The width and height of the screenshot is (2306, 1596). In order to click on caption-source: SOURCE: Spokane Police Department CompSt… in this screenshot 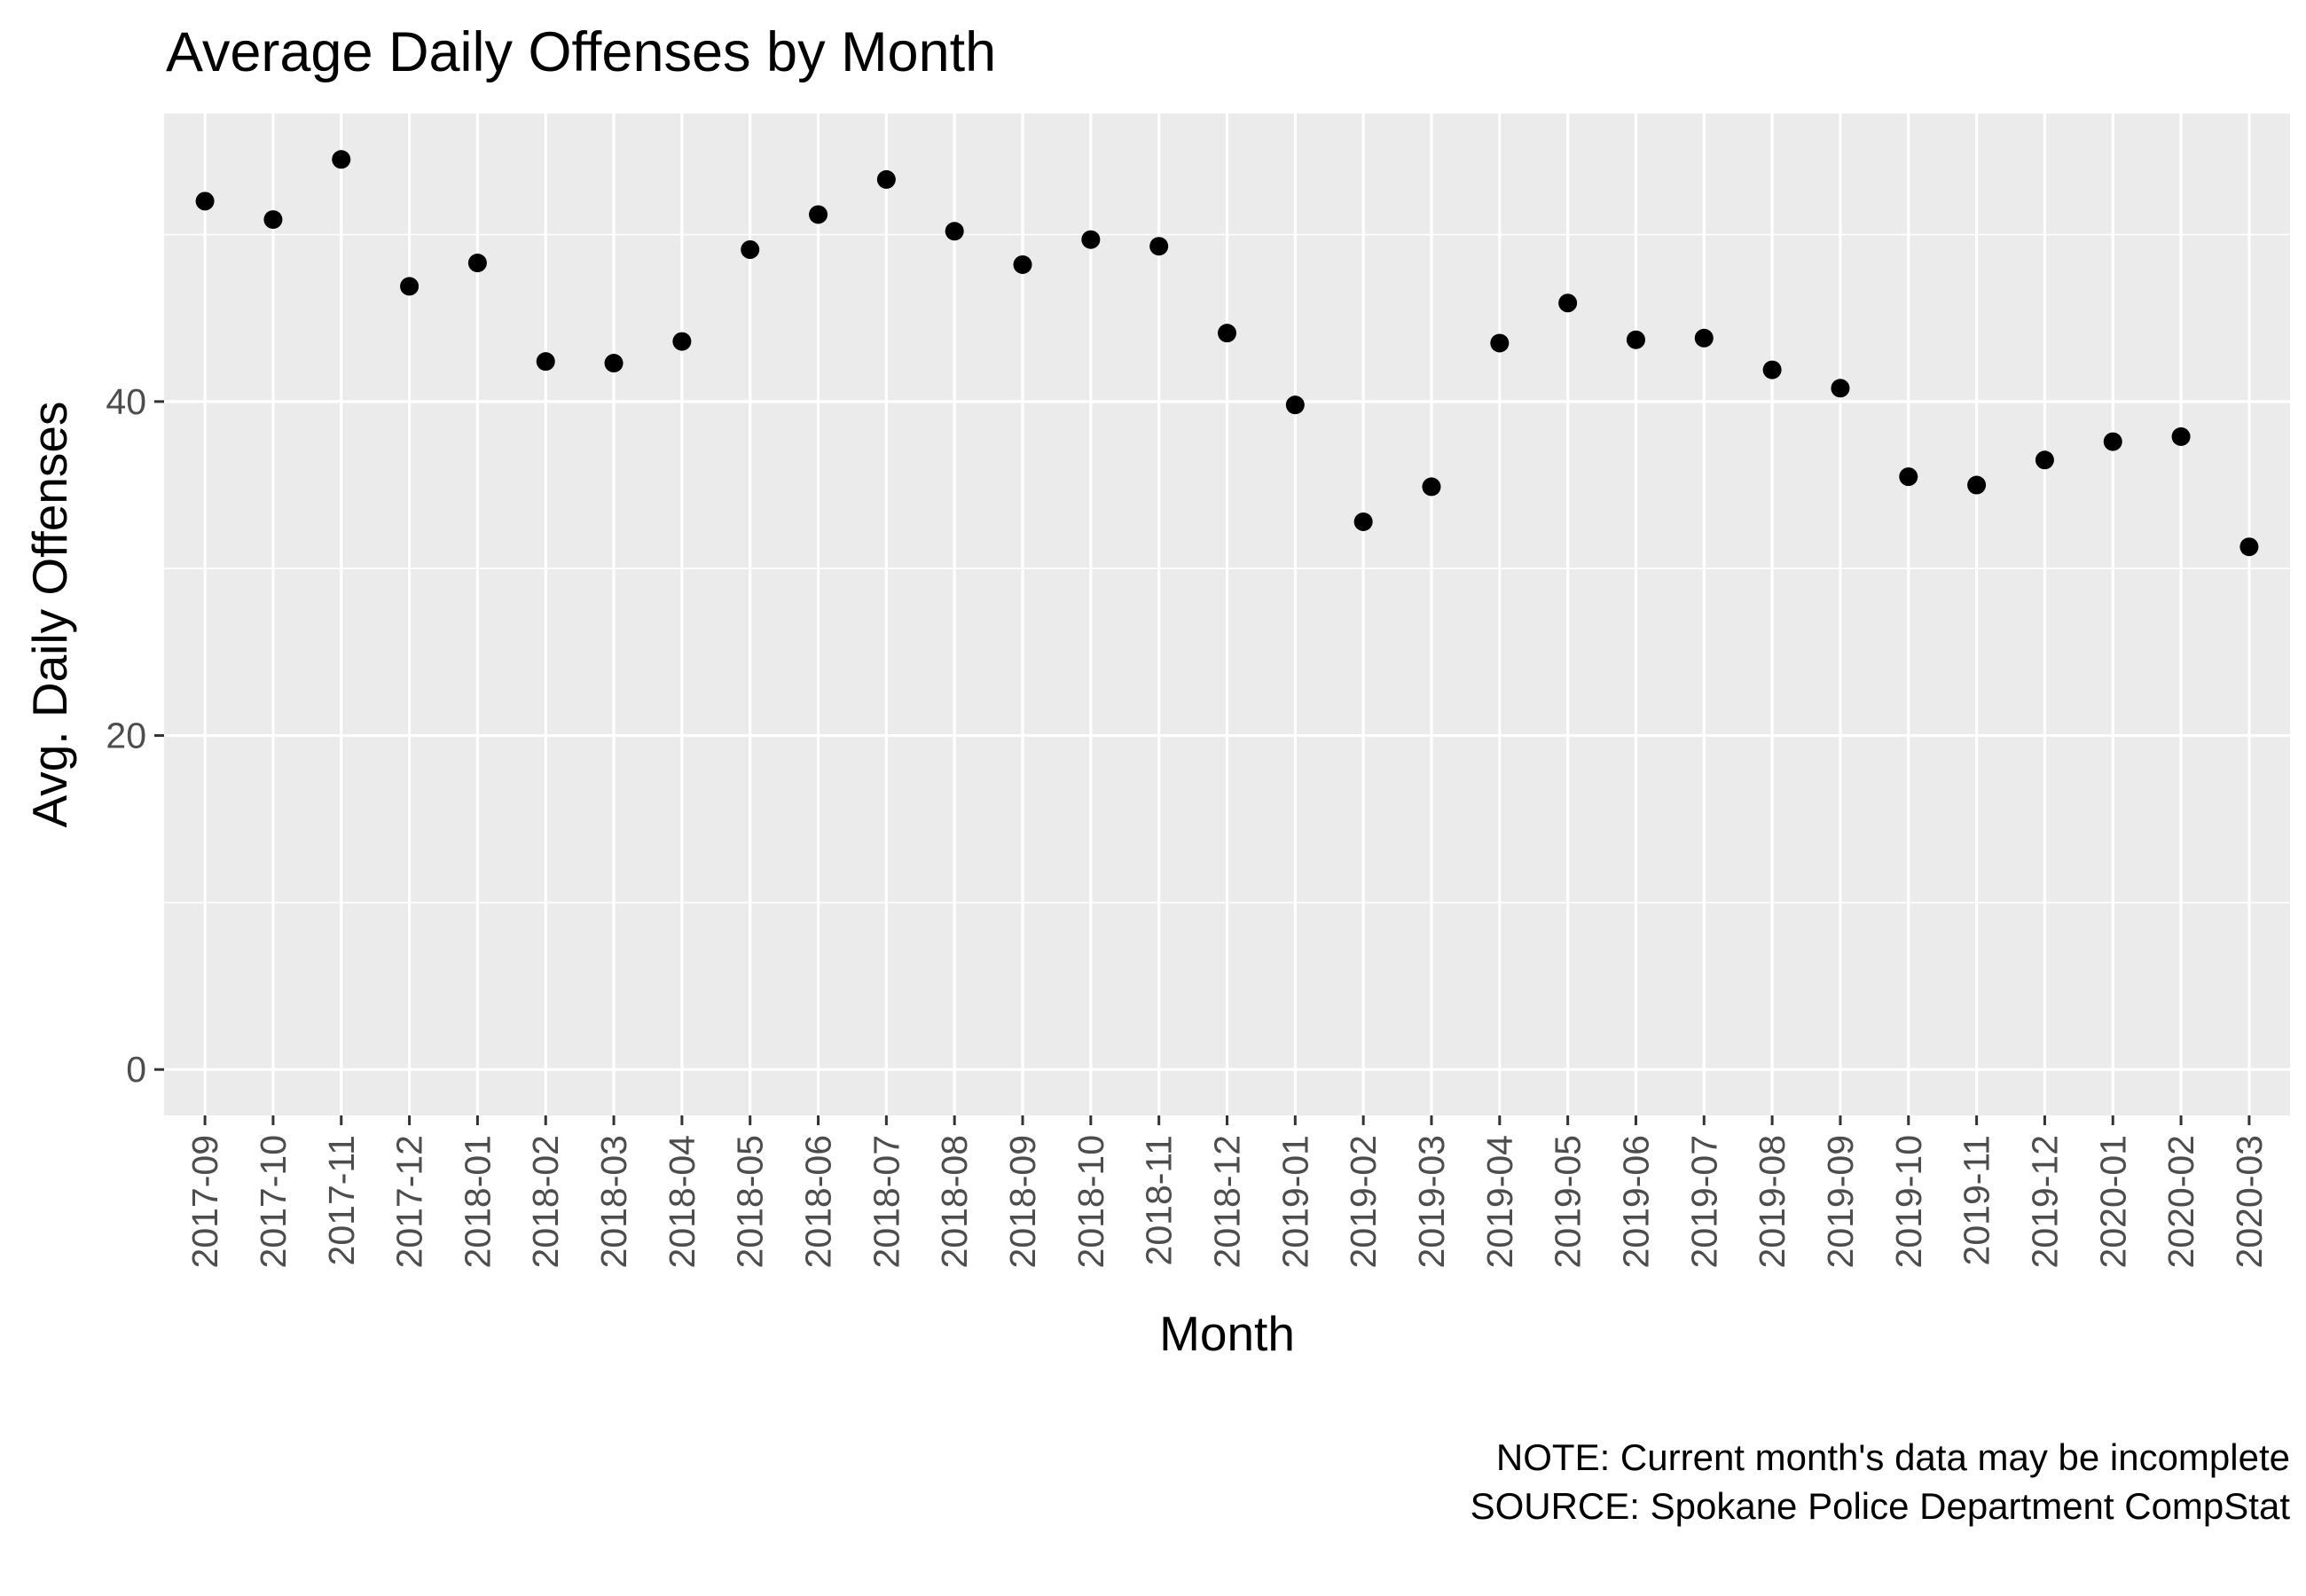, I will do `click(1881, 1506)`.